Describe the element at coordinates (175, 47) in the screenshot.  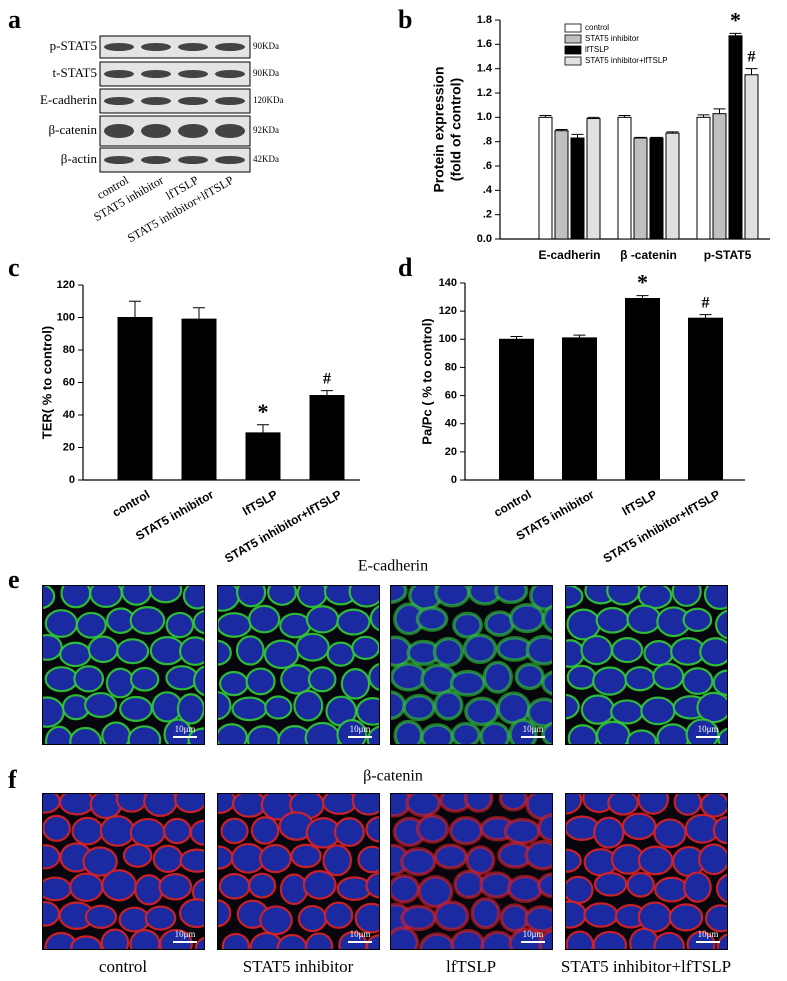
I see `blot-strip` at that location.